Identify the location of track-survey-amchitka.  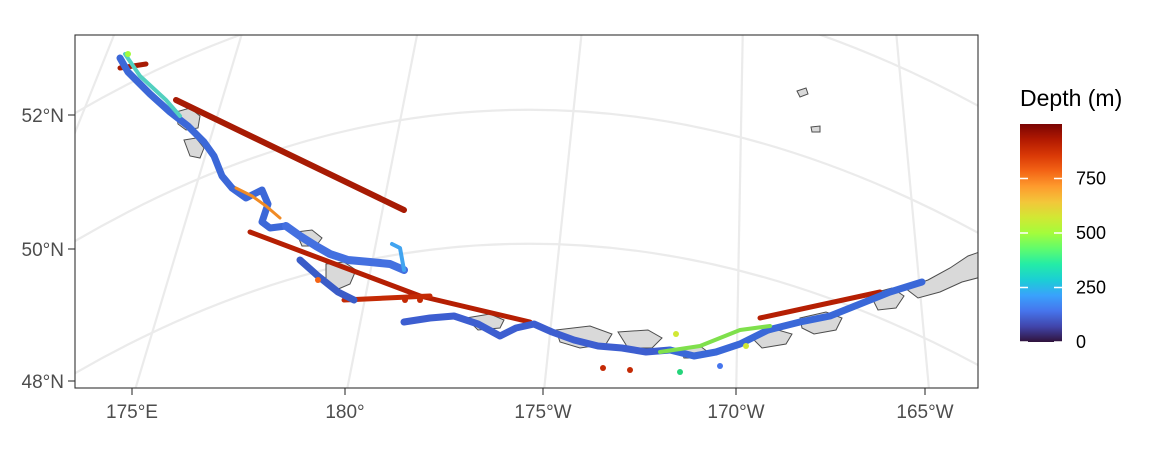
(327, 280).